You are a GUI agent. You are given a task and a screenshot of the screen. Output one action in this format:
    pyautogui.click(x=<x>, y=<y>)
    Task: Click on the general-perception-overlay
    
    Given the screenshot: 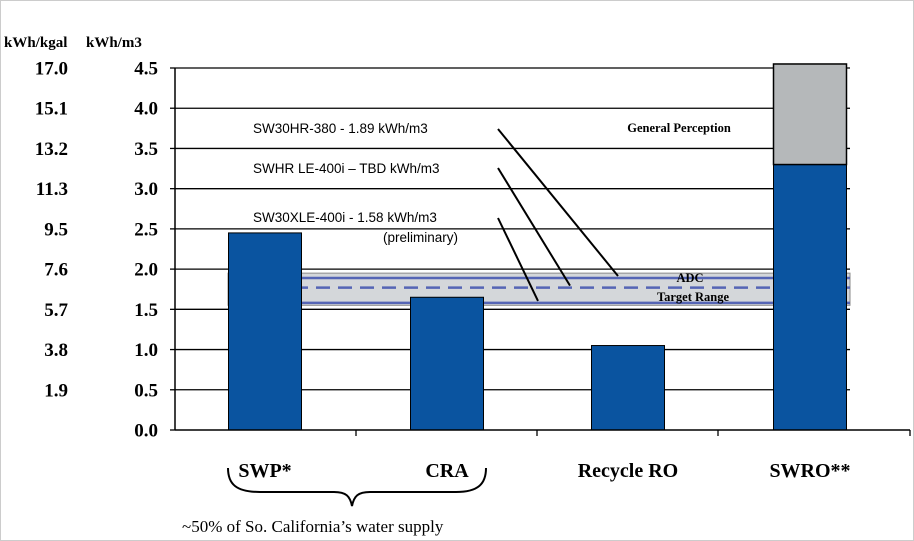 What is the action you would take?
    pyautogui.click(x=810, y=114)
    